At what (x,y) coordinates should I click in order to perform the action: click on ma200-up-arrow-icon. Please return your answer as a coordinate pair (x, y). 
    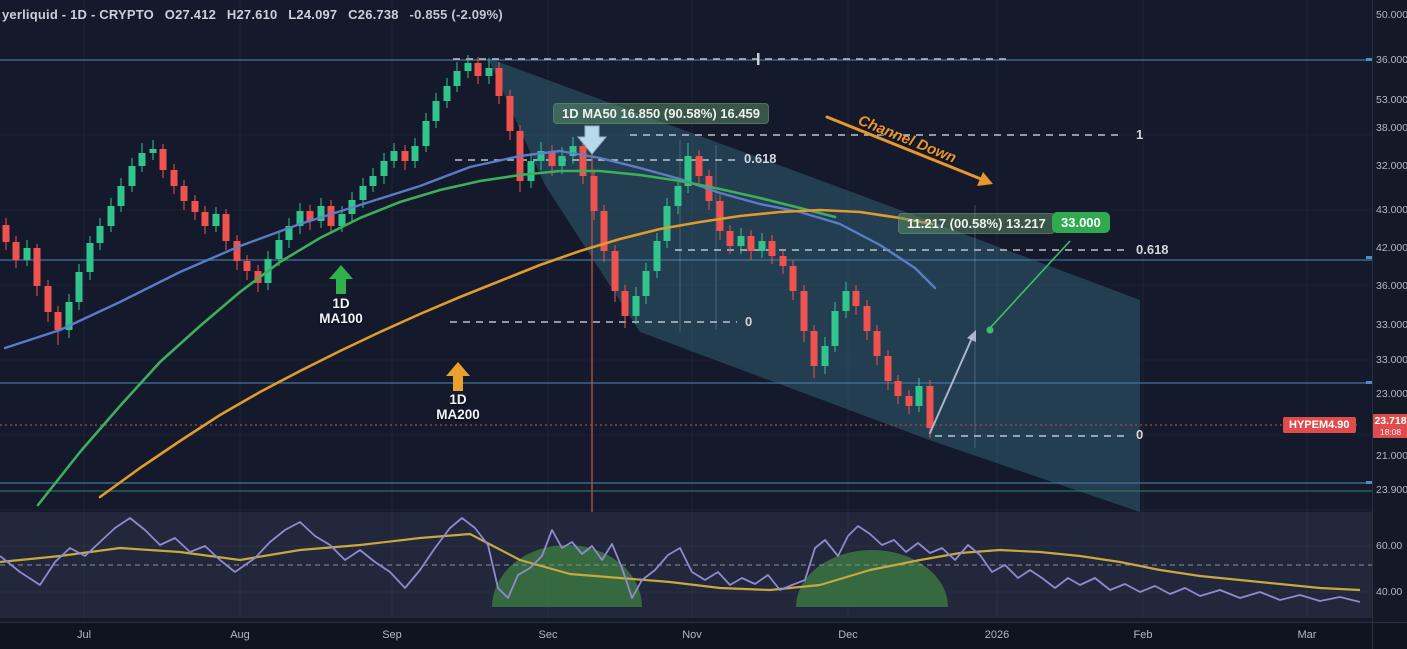
    Looking at the image, I should click on (458, 376).